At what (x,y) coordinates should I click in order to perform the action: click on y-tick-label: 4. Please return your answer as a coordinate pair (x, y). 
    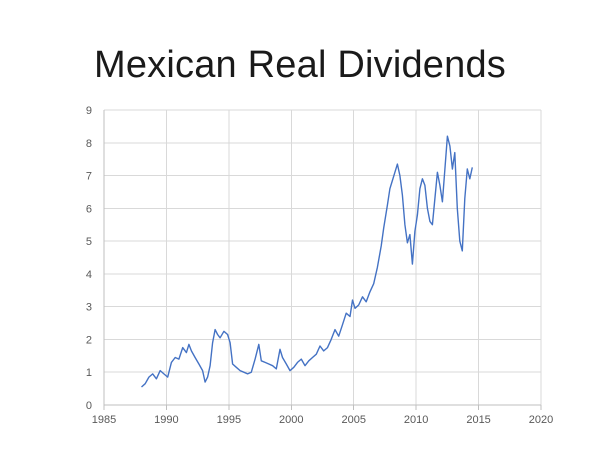
    Looking at the image, I should click on (89, 275).